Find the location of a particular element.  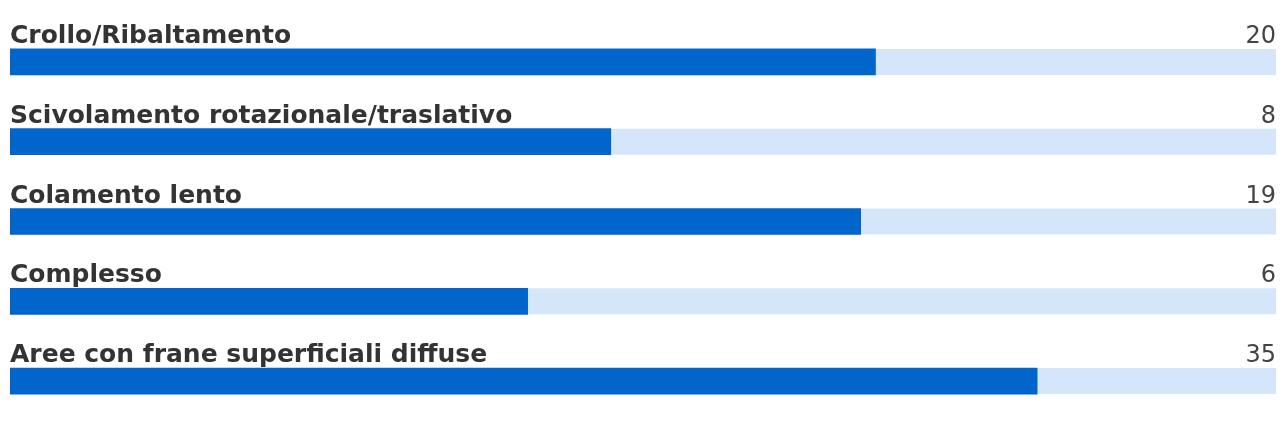

data-label: 20 is located at coordinates (1260, 34).